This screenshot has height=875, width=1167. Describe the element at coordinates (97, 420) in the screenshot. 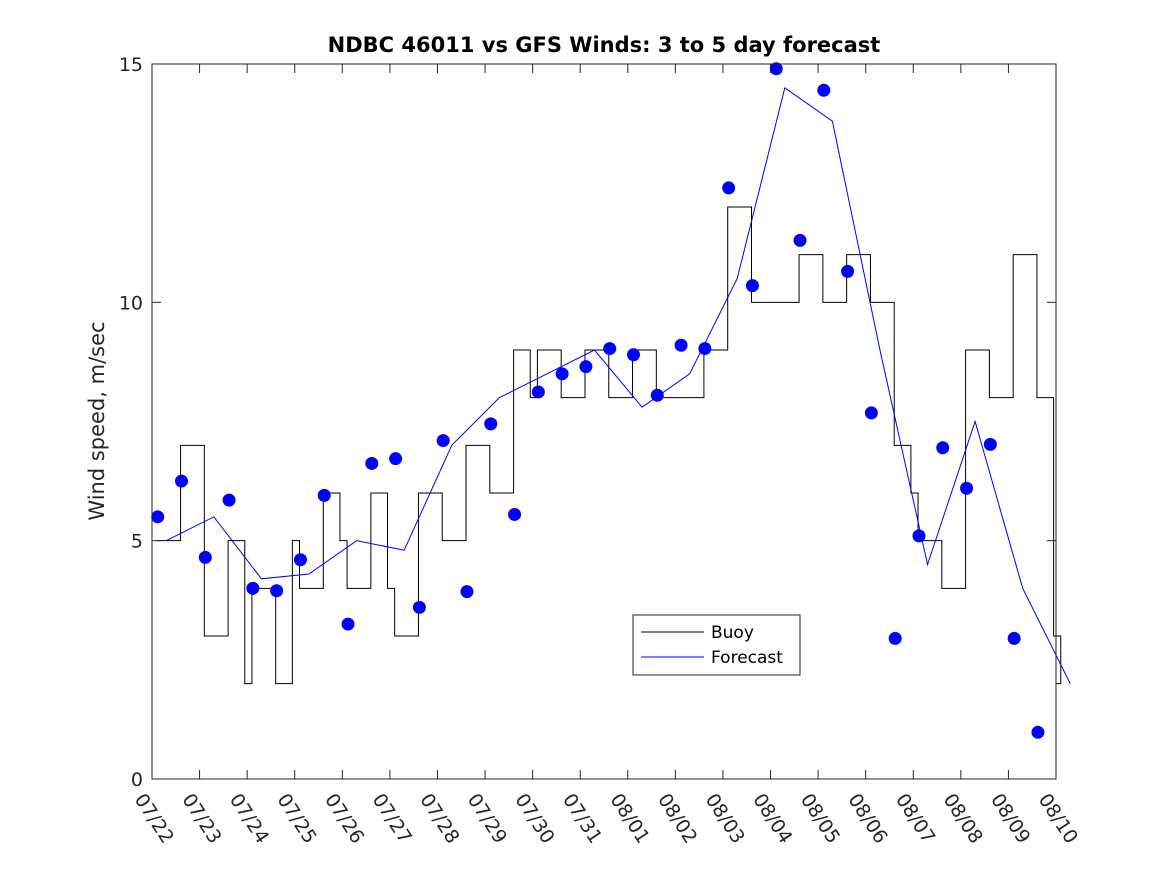

I see `y-axis-label: Wind speed, m/sec` at that location.